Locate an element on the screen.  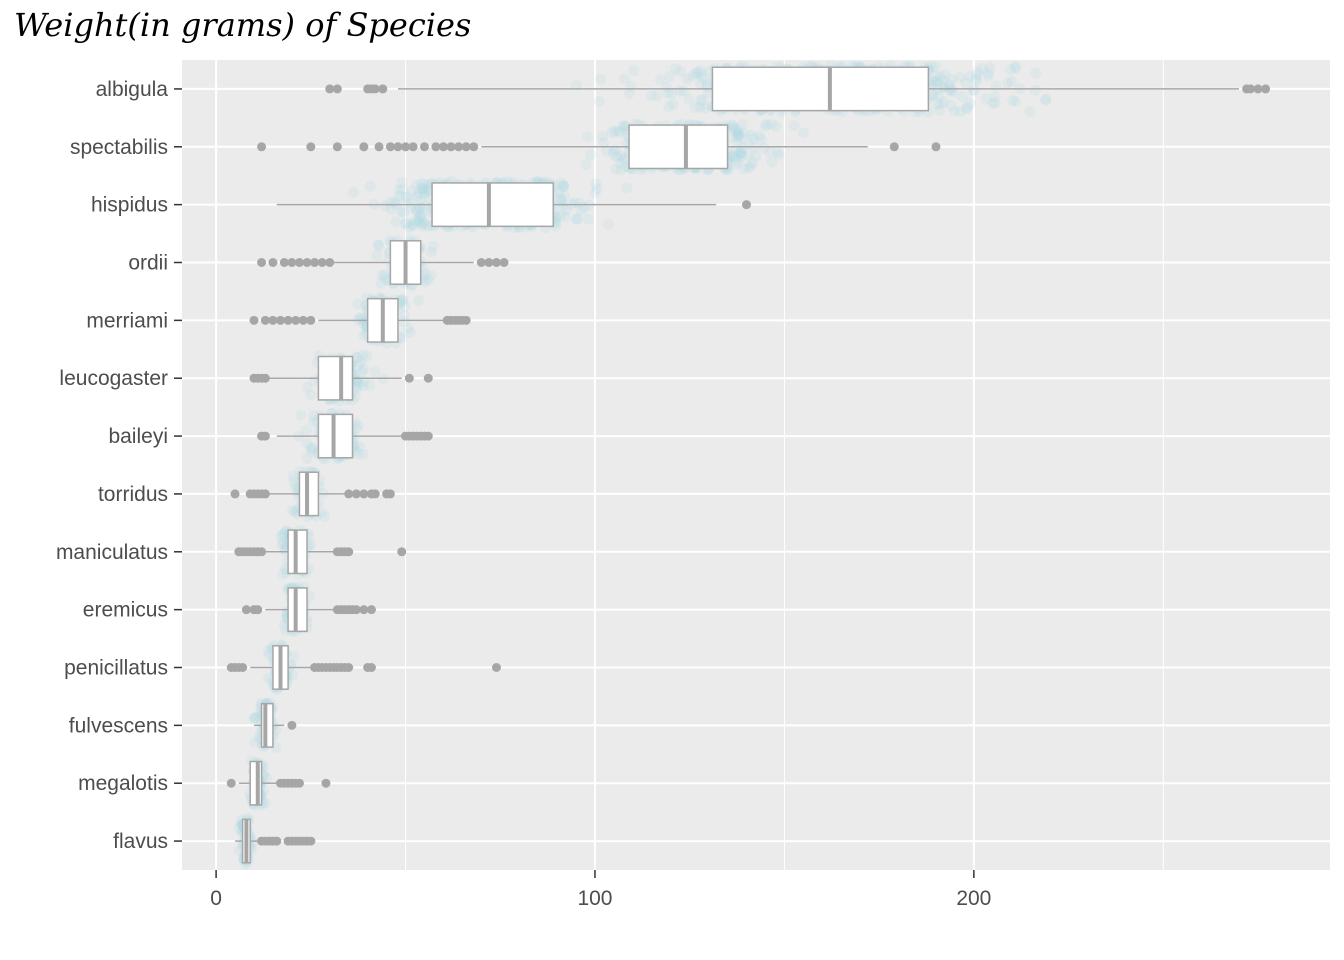
box-eremicus is located at coordinates (308, 610).